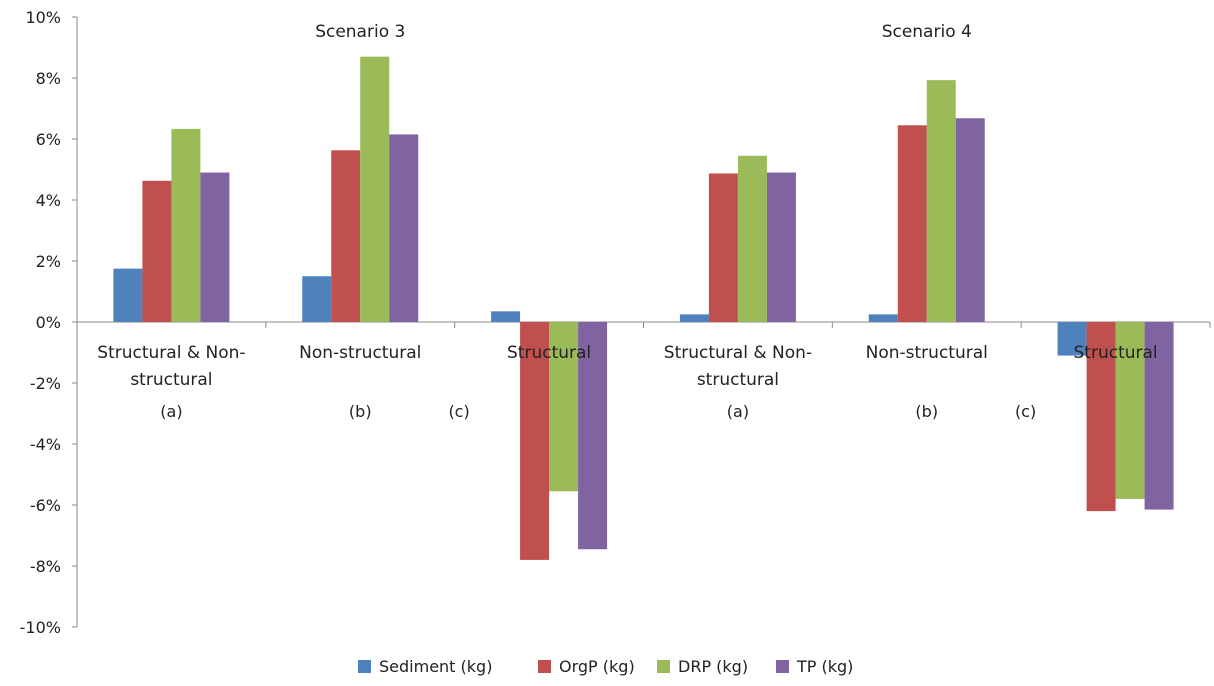 The width and height of the screenshot is (1214, 686). I want to click on y-tick-label: 0%, so click(48, 322).